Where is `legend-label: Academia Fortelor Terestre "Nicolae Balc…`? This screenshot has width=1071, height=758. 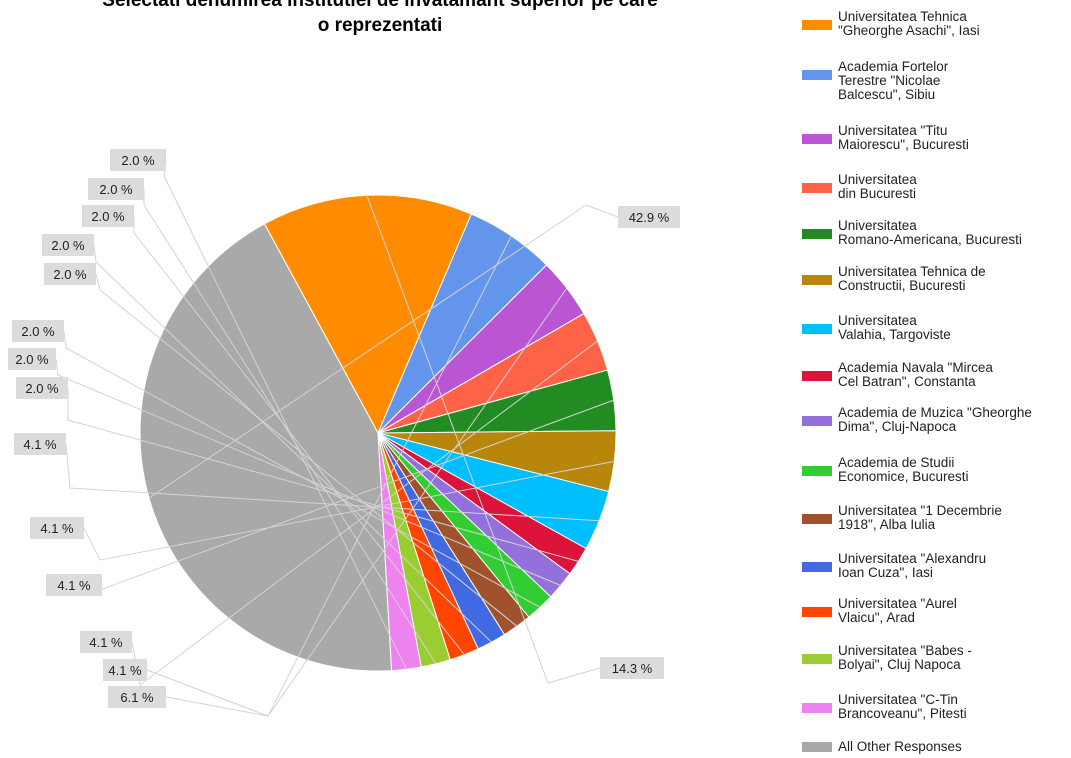
legend-label: Academia Fortelor Terestre "Nicolae Balc… is located at coordinates (893, 80).